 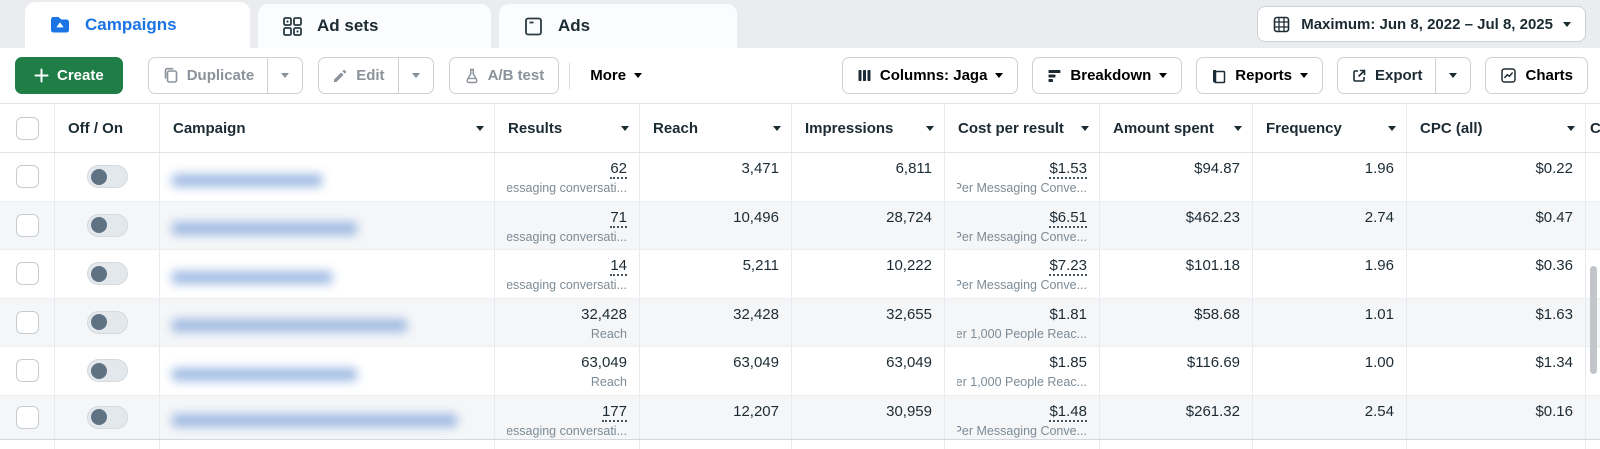 What do you see at coordinates (292, 26) in the screenshot?
I see `ad-sets-grid-icon` at bounding box center [292, 26].